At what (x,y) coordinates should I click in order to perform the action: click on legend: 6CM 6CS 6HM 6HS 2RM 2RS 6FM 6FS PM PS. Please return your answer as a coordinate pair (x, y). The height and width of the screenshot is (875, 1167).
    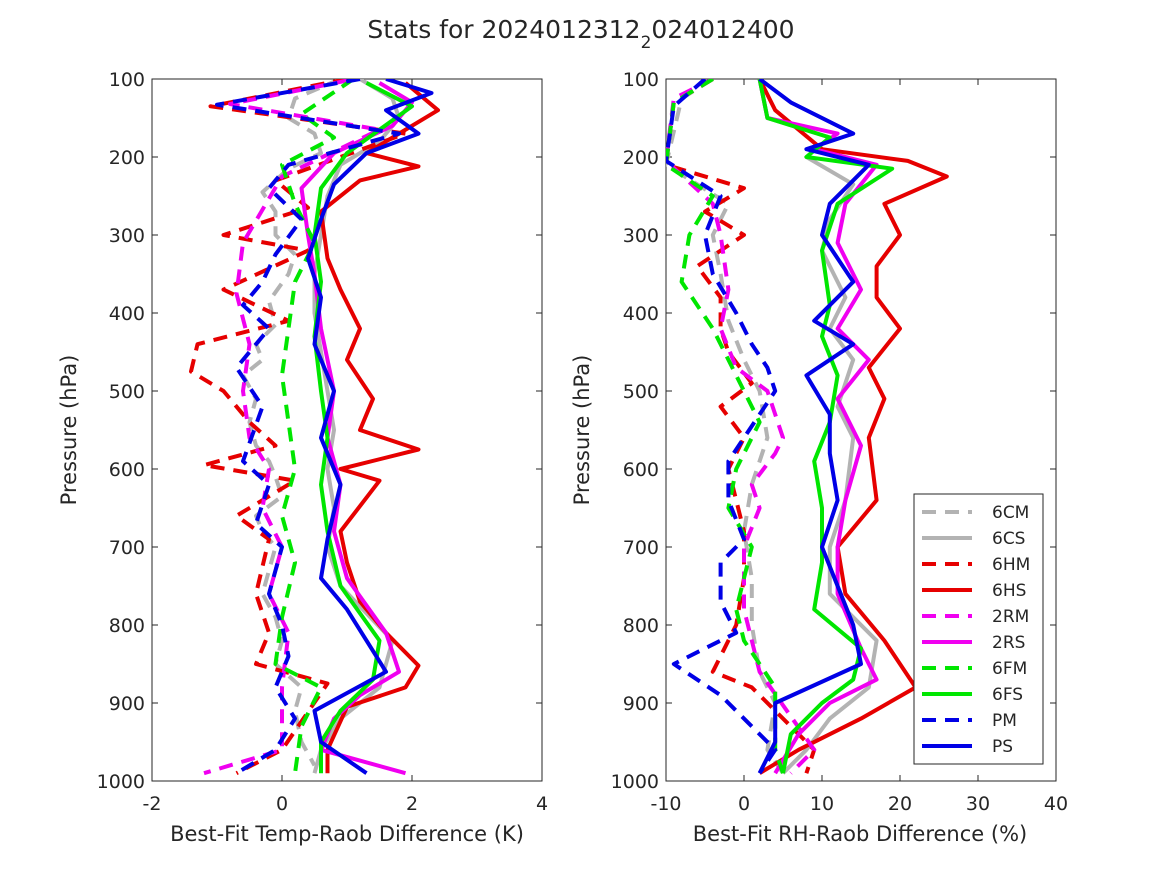
    Looking at the image, I should click on (978, 629).